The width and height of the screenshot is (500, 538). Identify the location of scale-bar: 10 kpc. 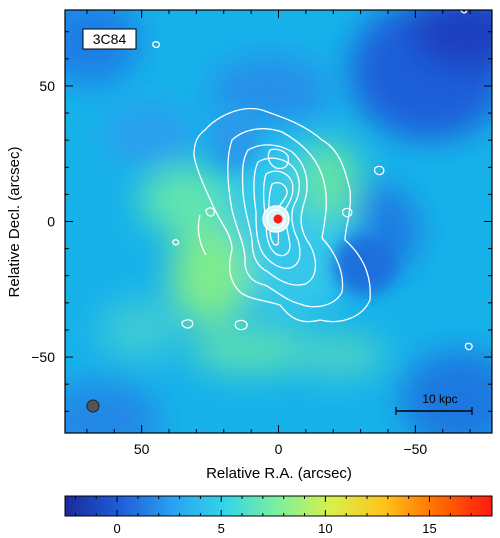
(434, 403).